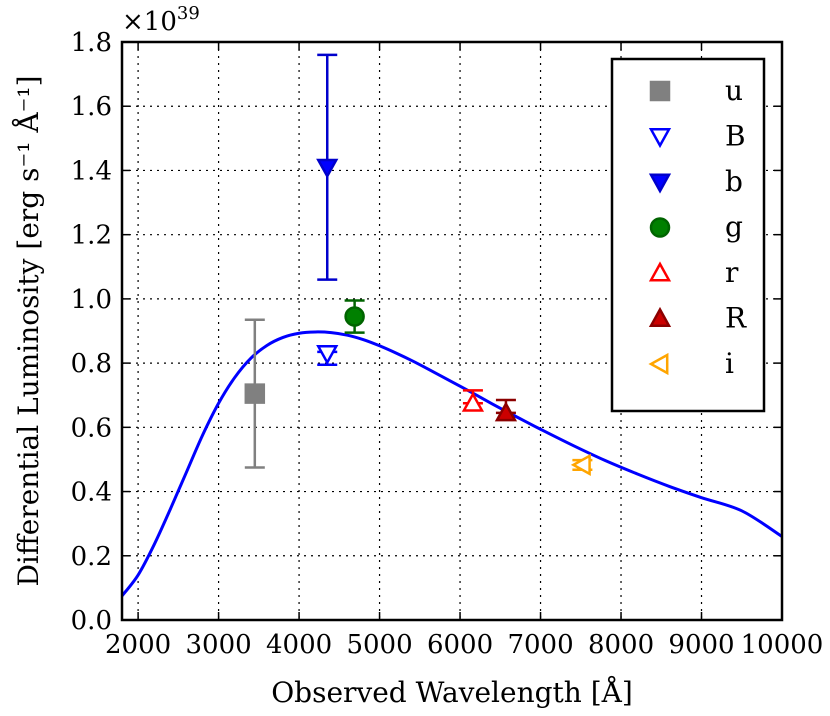 The image size is (830, 716). Describe the element at coordinates (91, 236) in the screenshot. I see `y-tick-label: 1.2` at that location.